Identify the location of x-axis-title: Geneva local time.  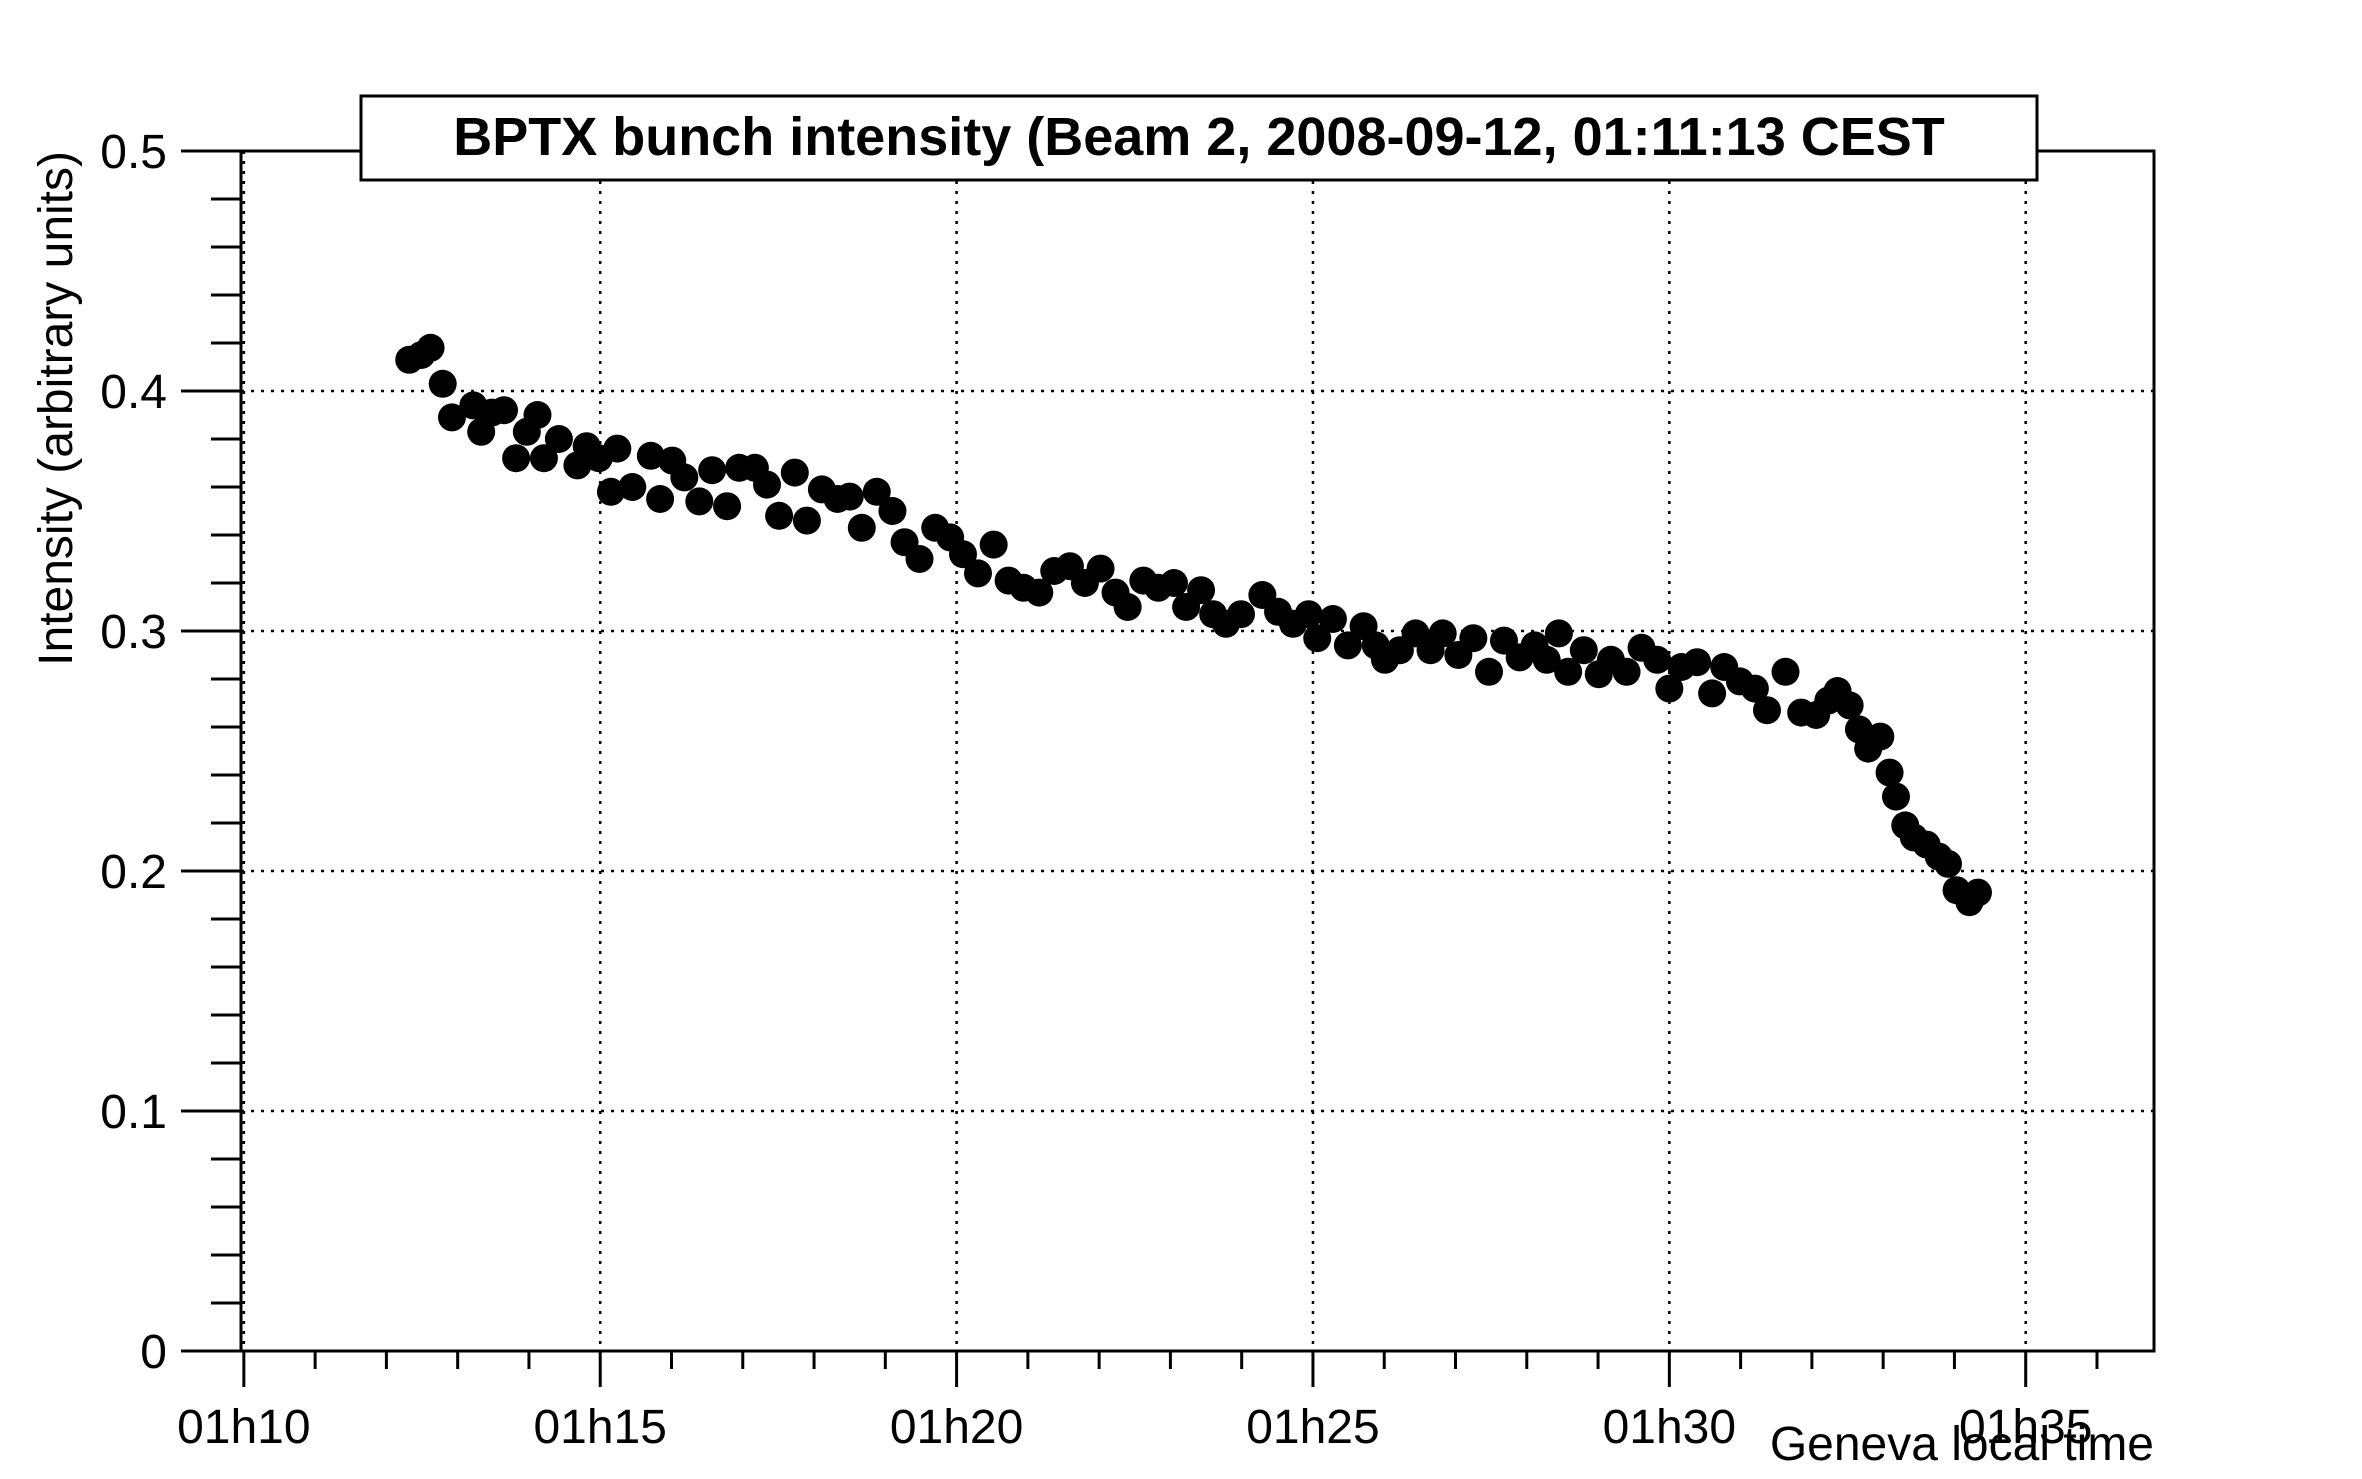
(1962, 1444).